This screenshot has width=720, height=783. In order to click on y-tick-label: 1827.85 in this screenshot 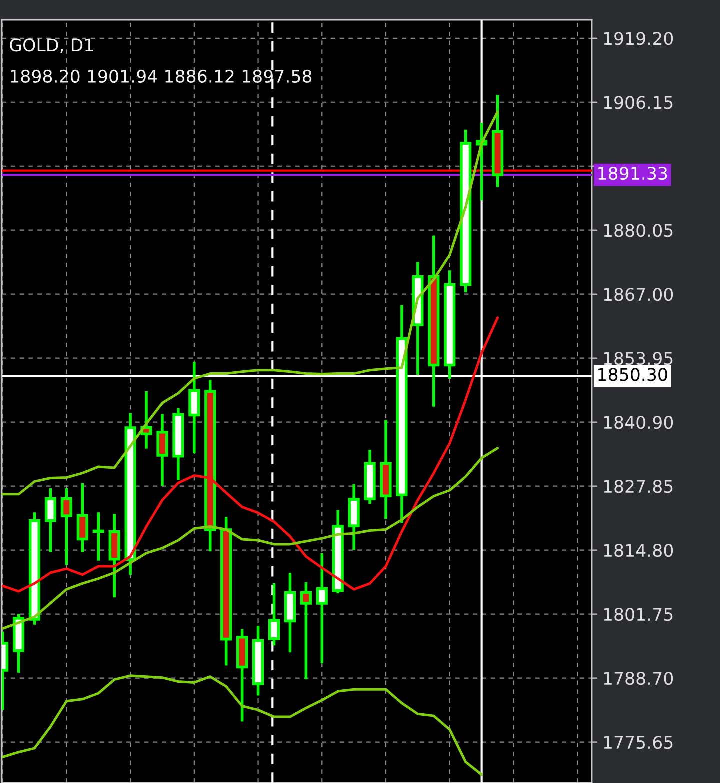, I will do `click(638, 487)`.